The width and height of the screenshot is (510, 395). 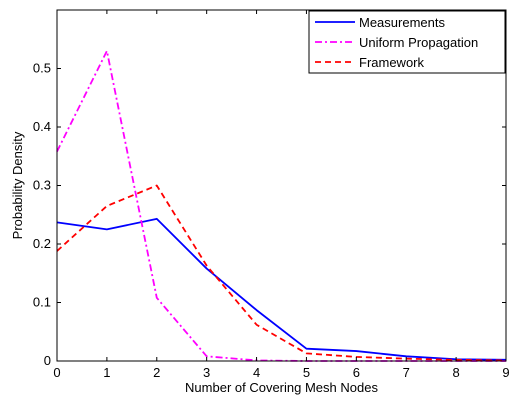 What do you see at coordinates (42, 68) in the screenshot?
I see `y-tick-label: 0.5` at bounding box center [42, 68].